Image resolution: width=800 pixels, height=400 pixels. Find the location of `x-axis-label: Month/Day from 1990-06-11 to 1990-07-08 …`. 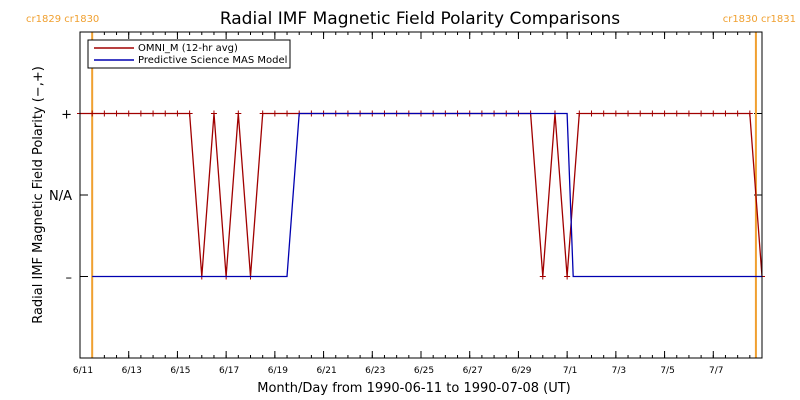

x-axis-label: Month/Day from 1990-06-11 to 1990-07-08 … is located at coordinates (413, 388).